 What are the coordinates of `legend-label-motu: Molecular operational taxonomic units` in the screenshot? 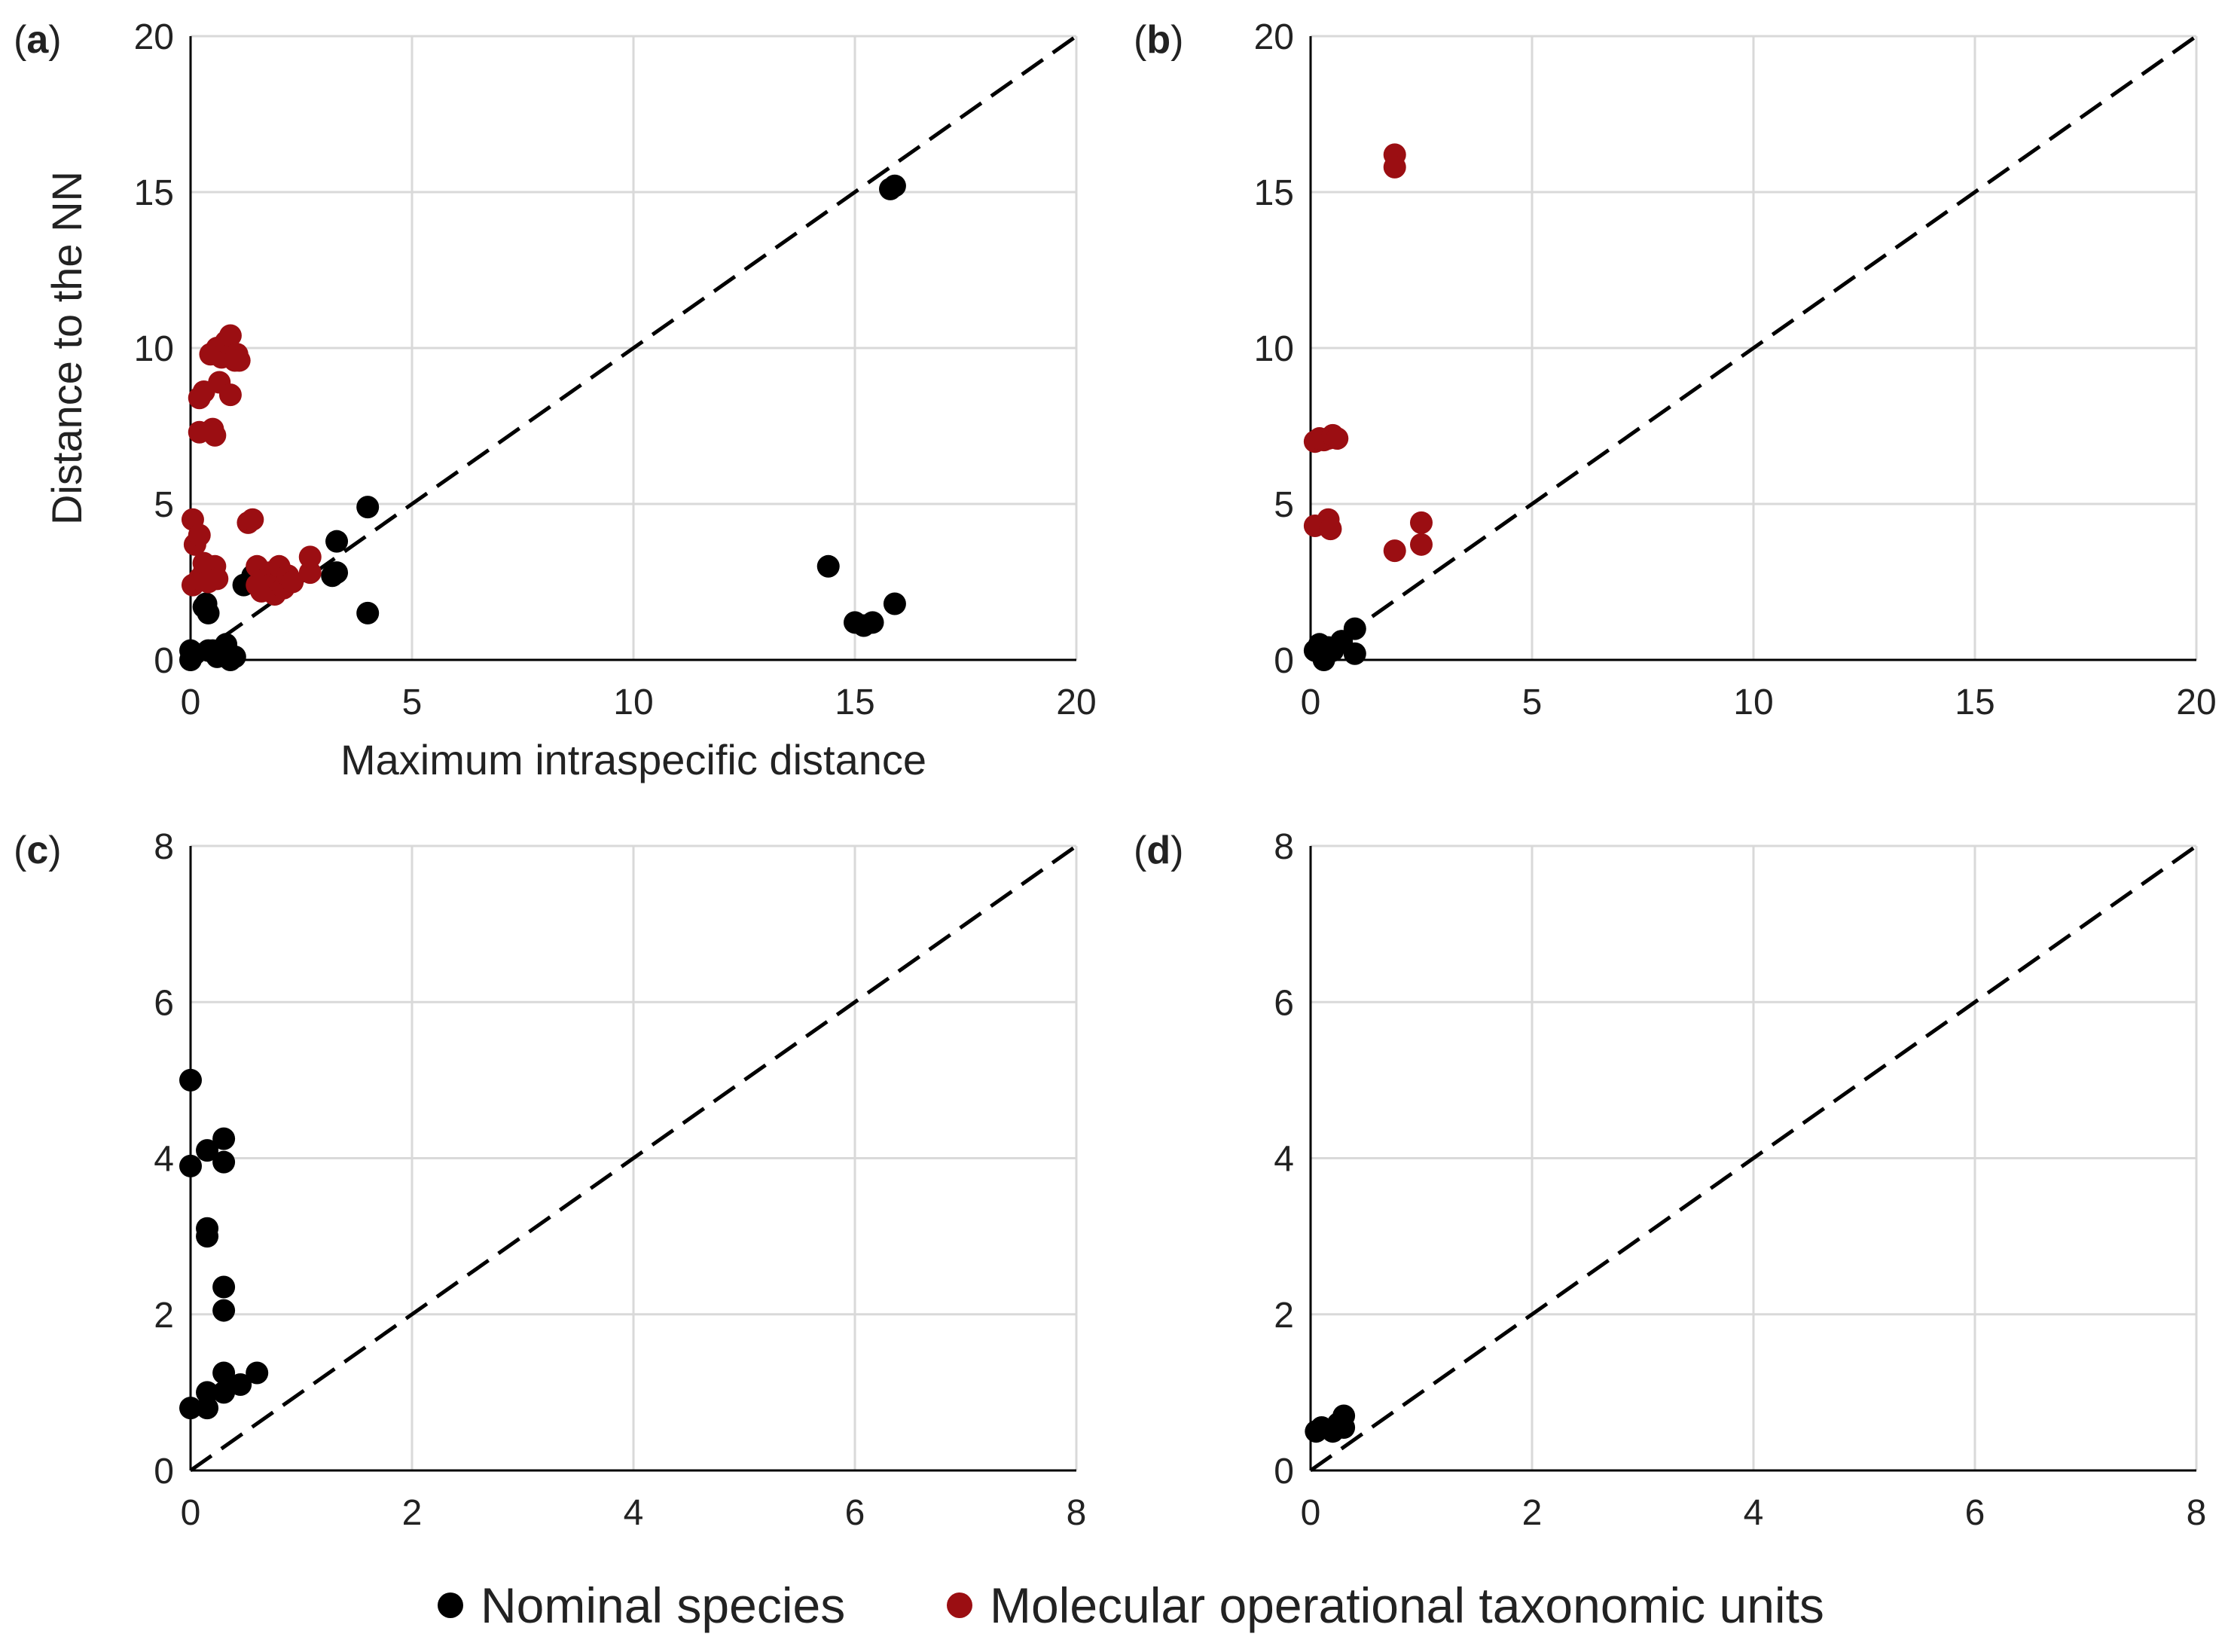 It's located at (1407, 1605).